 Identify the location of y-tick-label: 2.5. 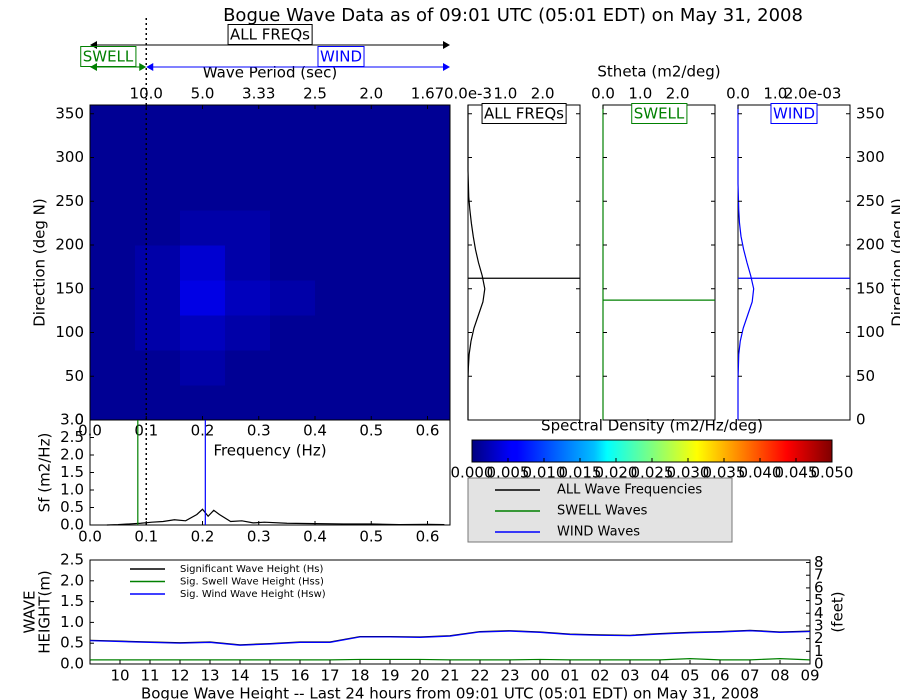
(72, 560).